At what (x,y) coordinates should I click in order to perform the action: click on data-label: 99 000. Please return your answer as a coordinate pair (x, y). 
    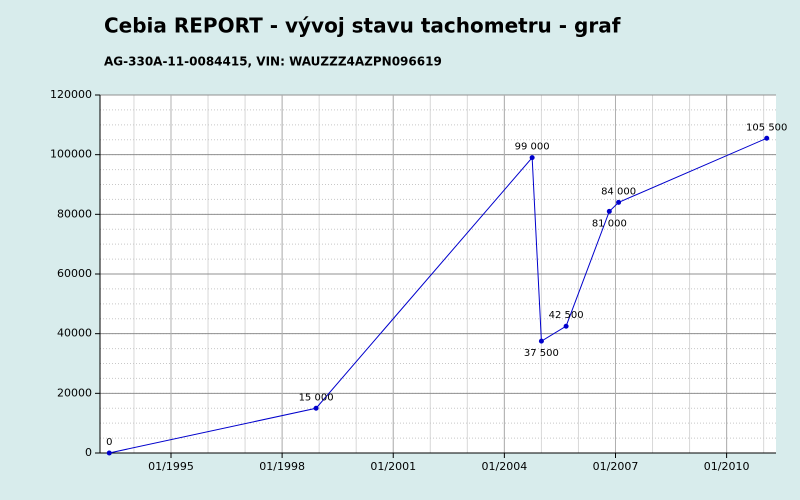
    Looking at the image, I should click on (532, 147).